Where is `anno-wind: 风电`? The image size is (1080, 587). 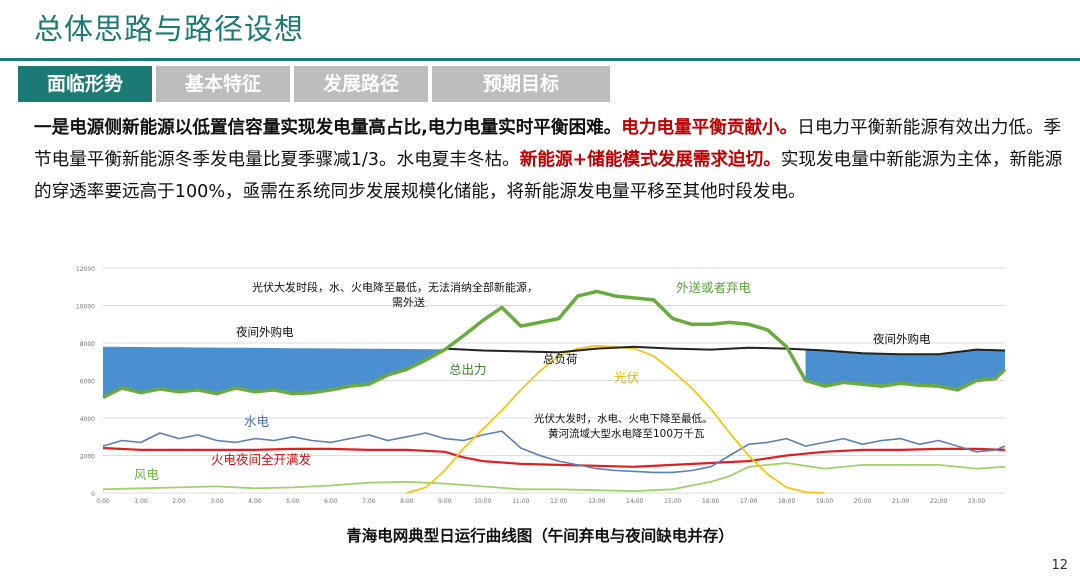 anno-wind: 风电 is located at coordinates (147, 474).